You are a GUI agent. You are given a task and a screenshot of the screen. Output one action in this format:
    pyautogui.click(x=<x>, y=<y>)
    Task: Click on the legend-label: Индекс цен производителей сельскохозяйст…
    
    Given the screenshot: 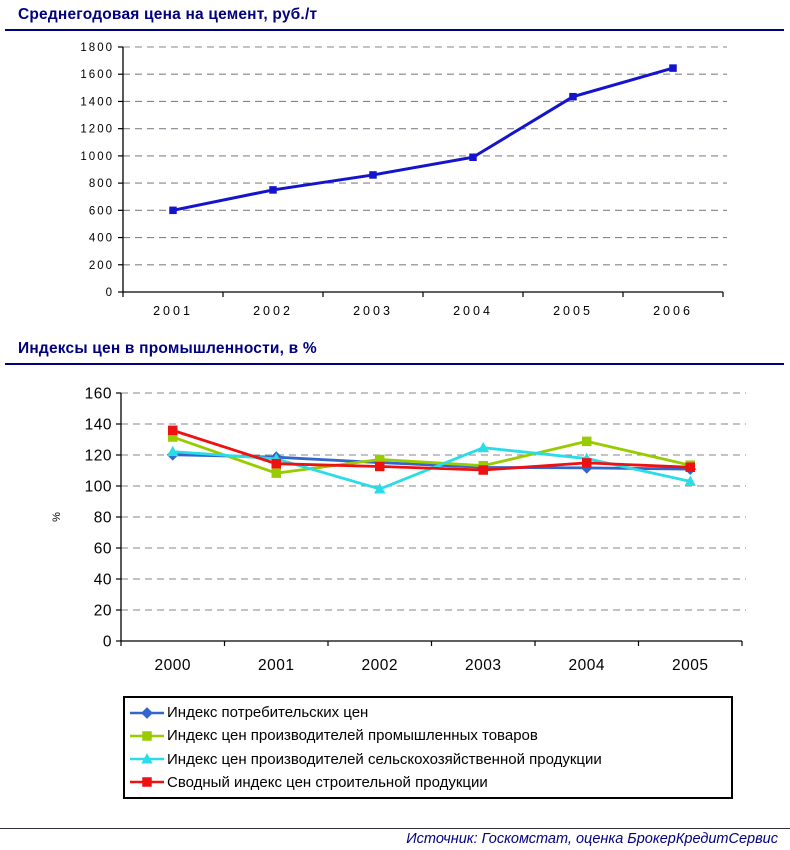 What is the action you would take?
    pyautogui.click(x=384, y=759)
    